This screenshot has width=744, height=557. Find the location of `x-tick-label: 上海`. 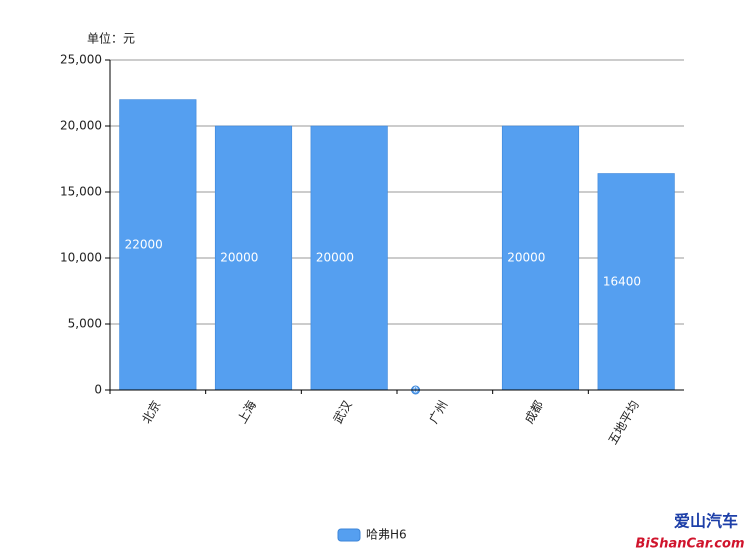

x-tick-label: 上海 is located at coordinates (246, 412).